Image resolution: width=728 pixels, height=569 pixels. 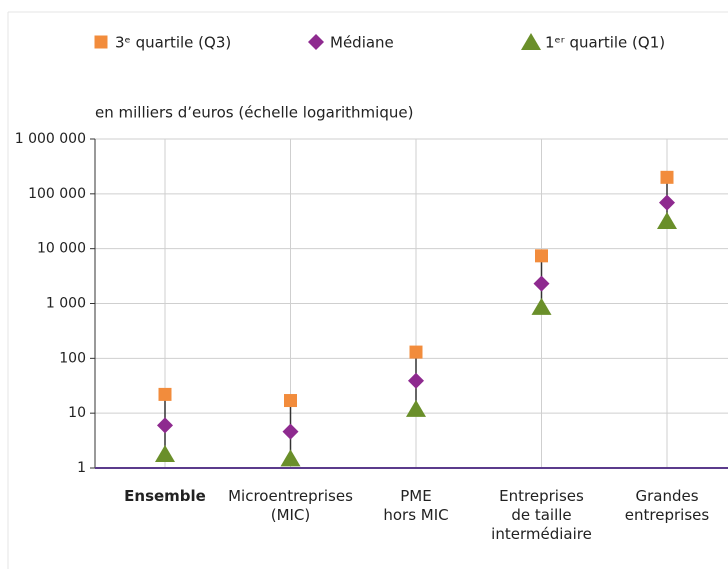 What do you see at coordinates (416, 505) in the screenshot?
I see `x-tick-label: PME hors MIC` at bounding box center [416, 505].